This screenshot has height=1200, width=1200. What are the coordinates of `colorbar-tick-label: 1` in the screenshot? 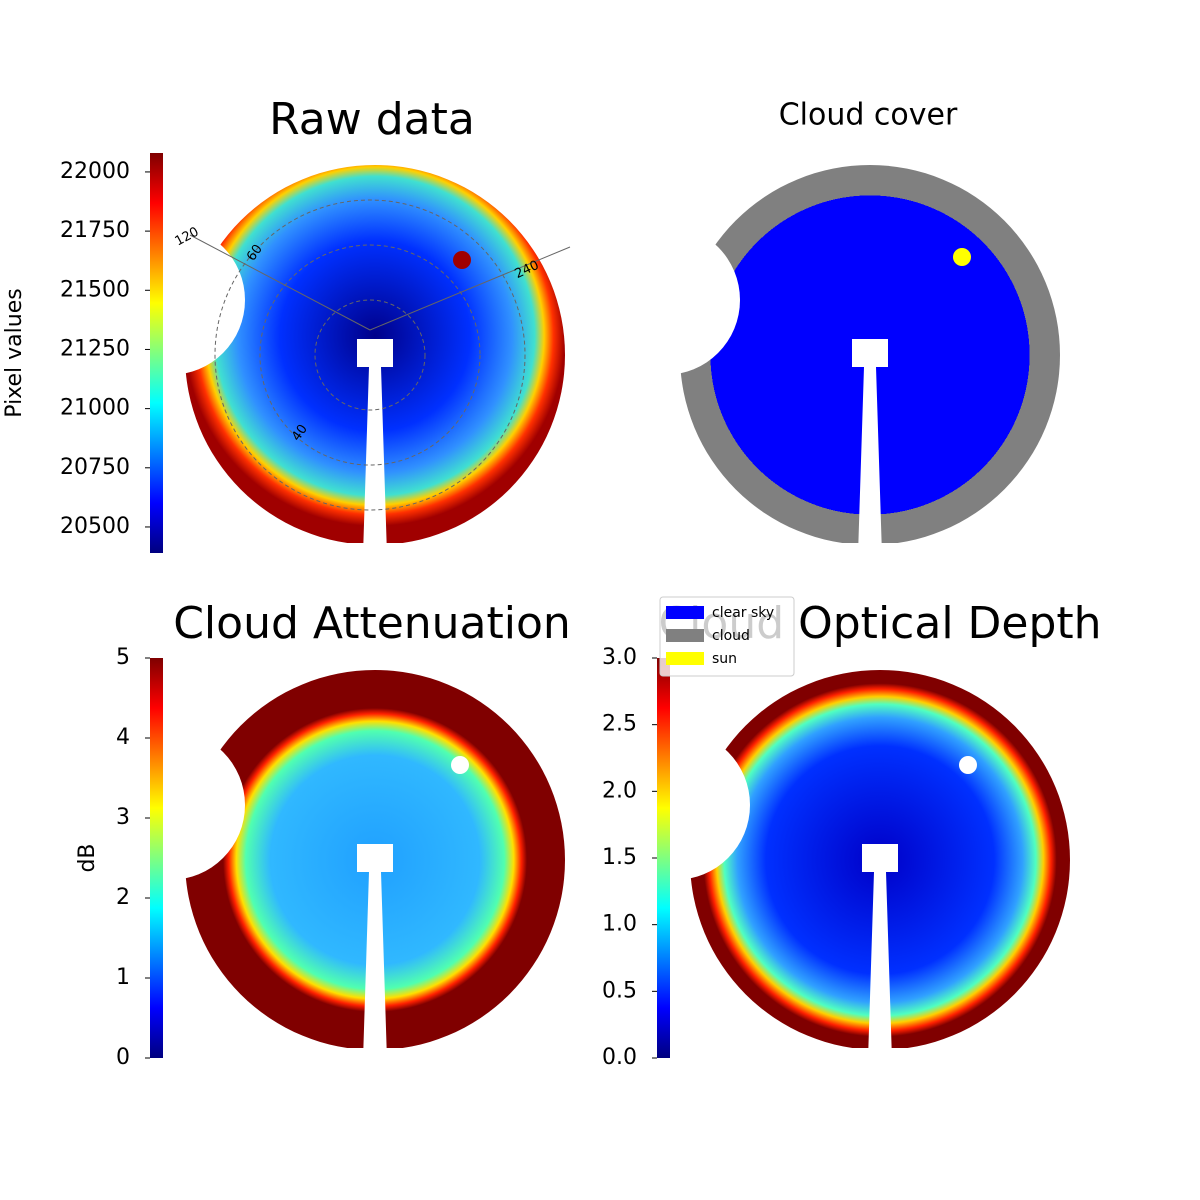 It's located at (123, 977).